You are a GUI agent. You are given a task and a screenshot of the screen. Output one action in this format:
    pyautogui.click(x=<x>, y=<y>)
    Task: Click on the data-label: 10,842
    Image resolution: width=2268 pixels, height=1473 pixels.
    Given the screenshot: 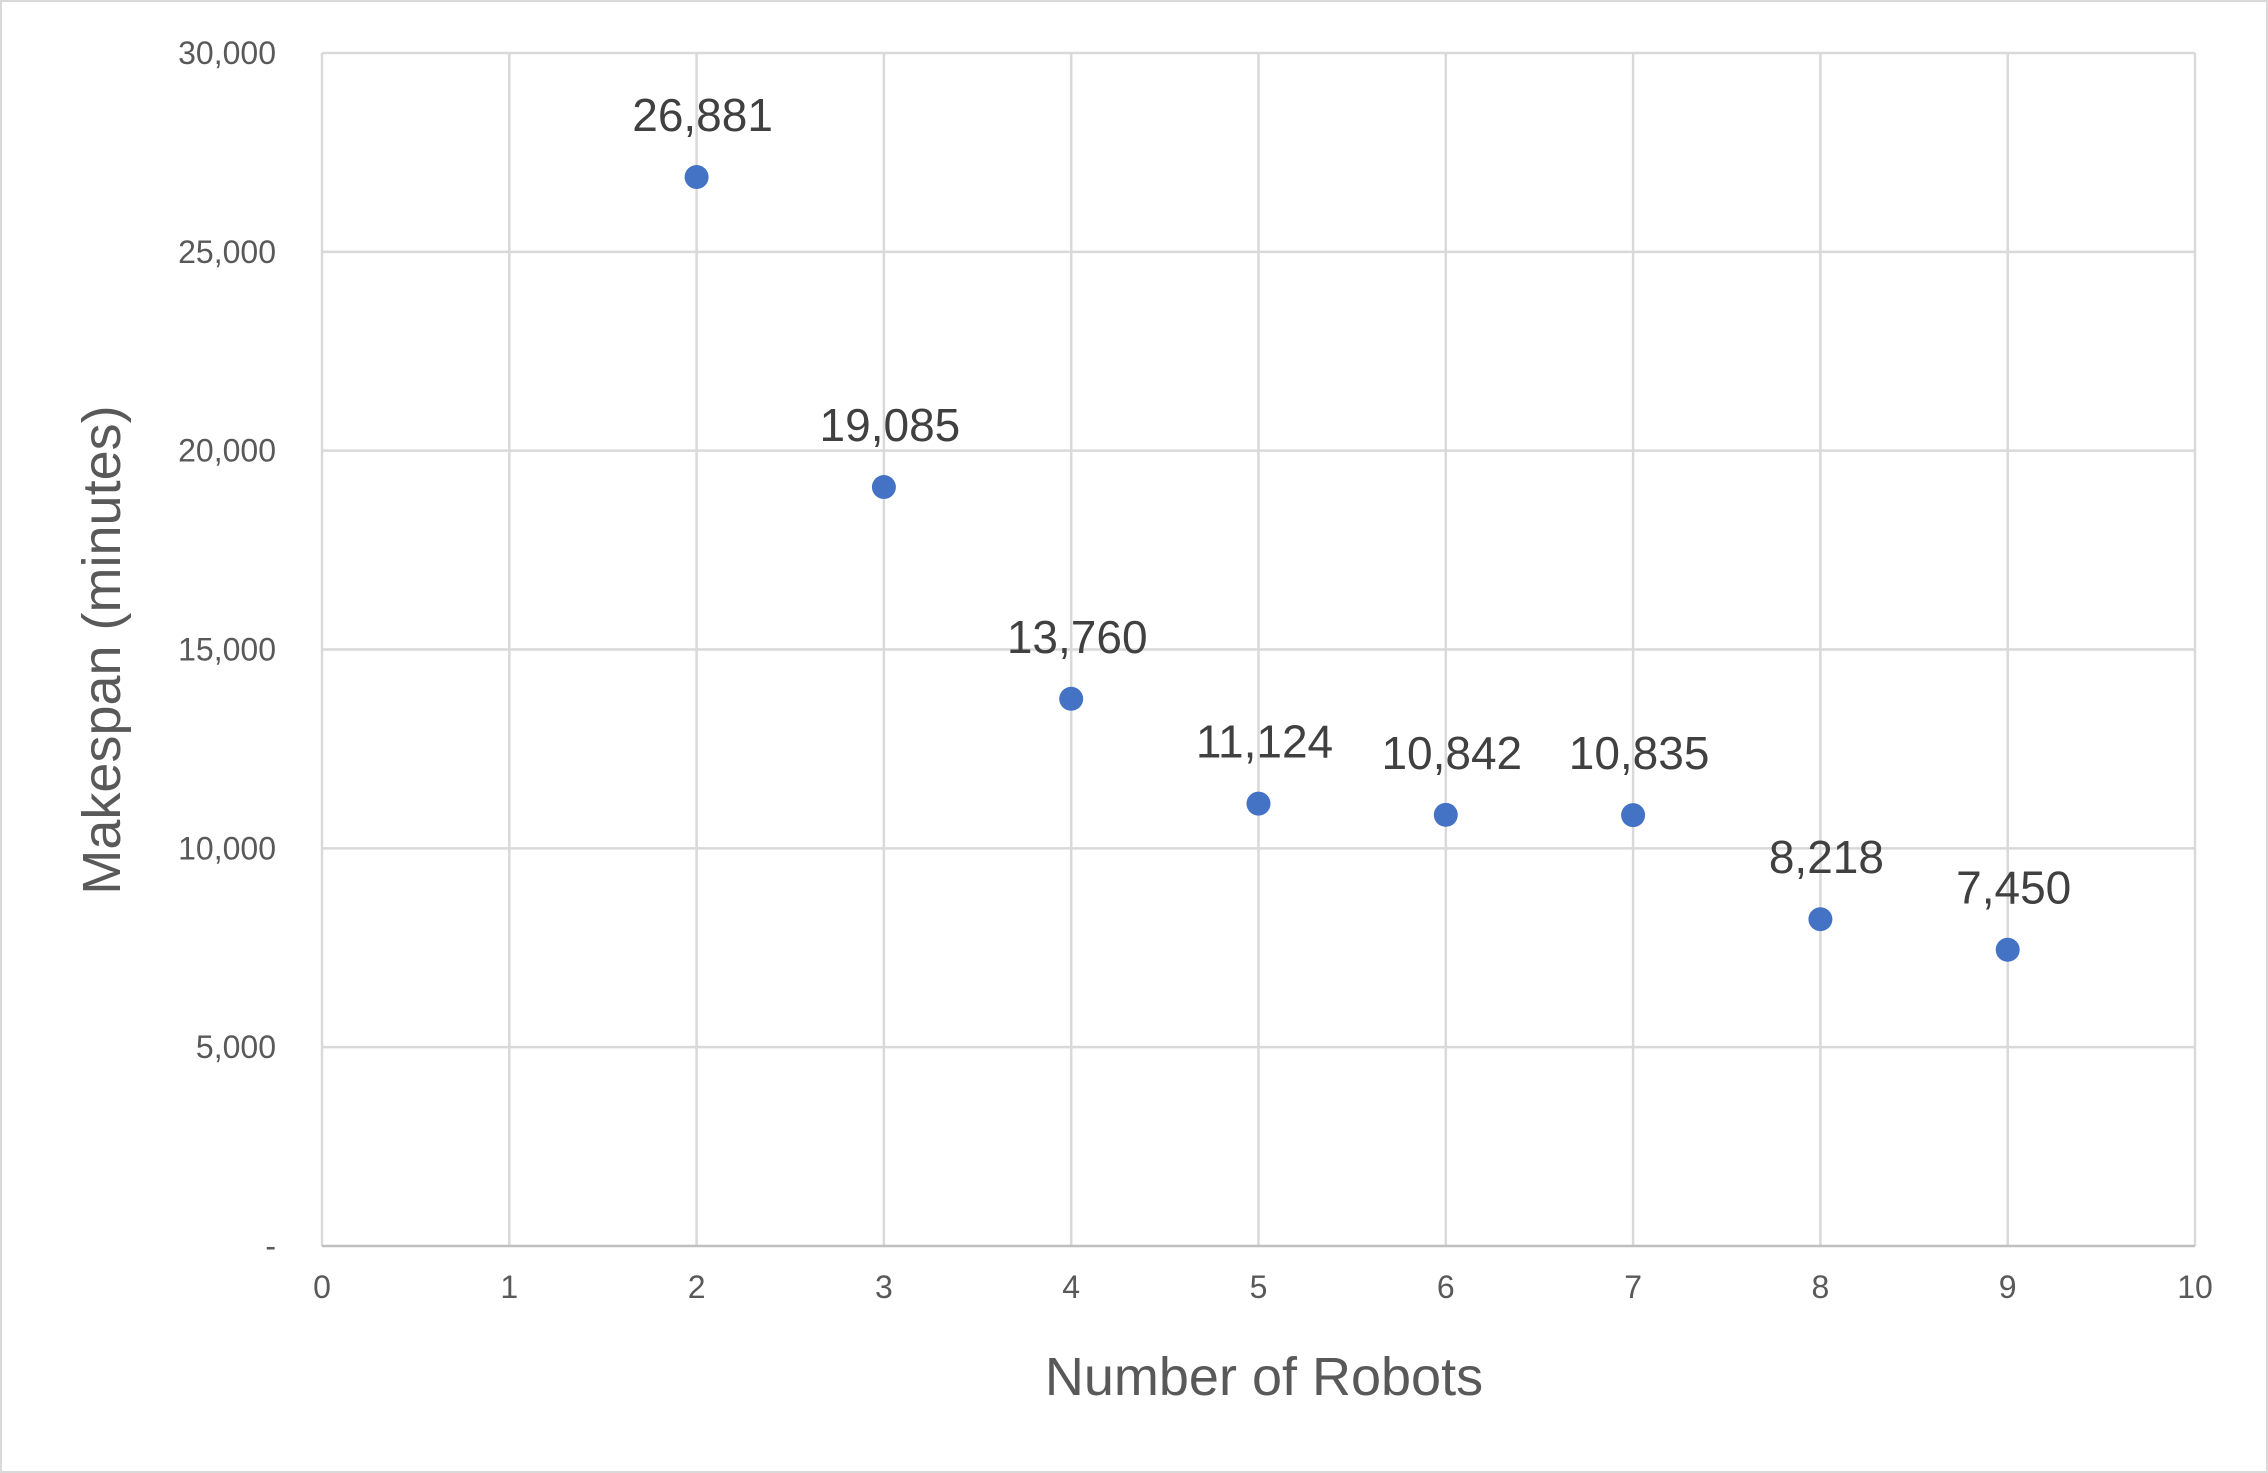 What is the action you would take?
    pyautogui.click(x=1451, y=753)
    